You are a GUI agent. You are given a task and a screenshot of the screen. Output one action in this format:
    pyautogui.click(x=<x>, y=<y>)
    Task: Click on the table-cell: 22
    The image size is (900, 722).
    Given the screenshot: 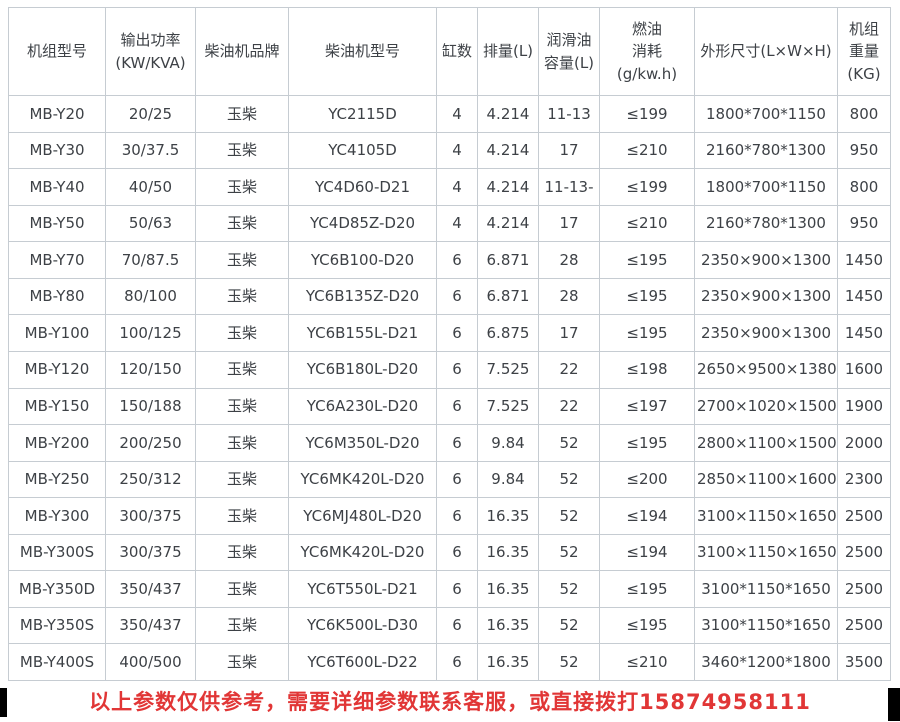 What is the action you would take?
    pyautogui.click(x=569, y=369)
    